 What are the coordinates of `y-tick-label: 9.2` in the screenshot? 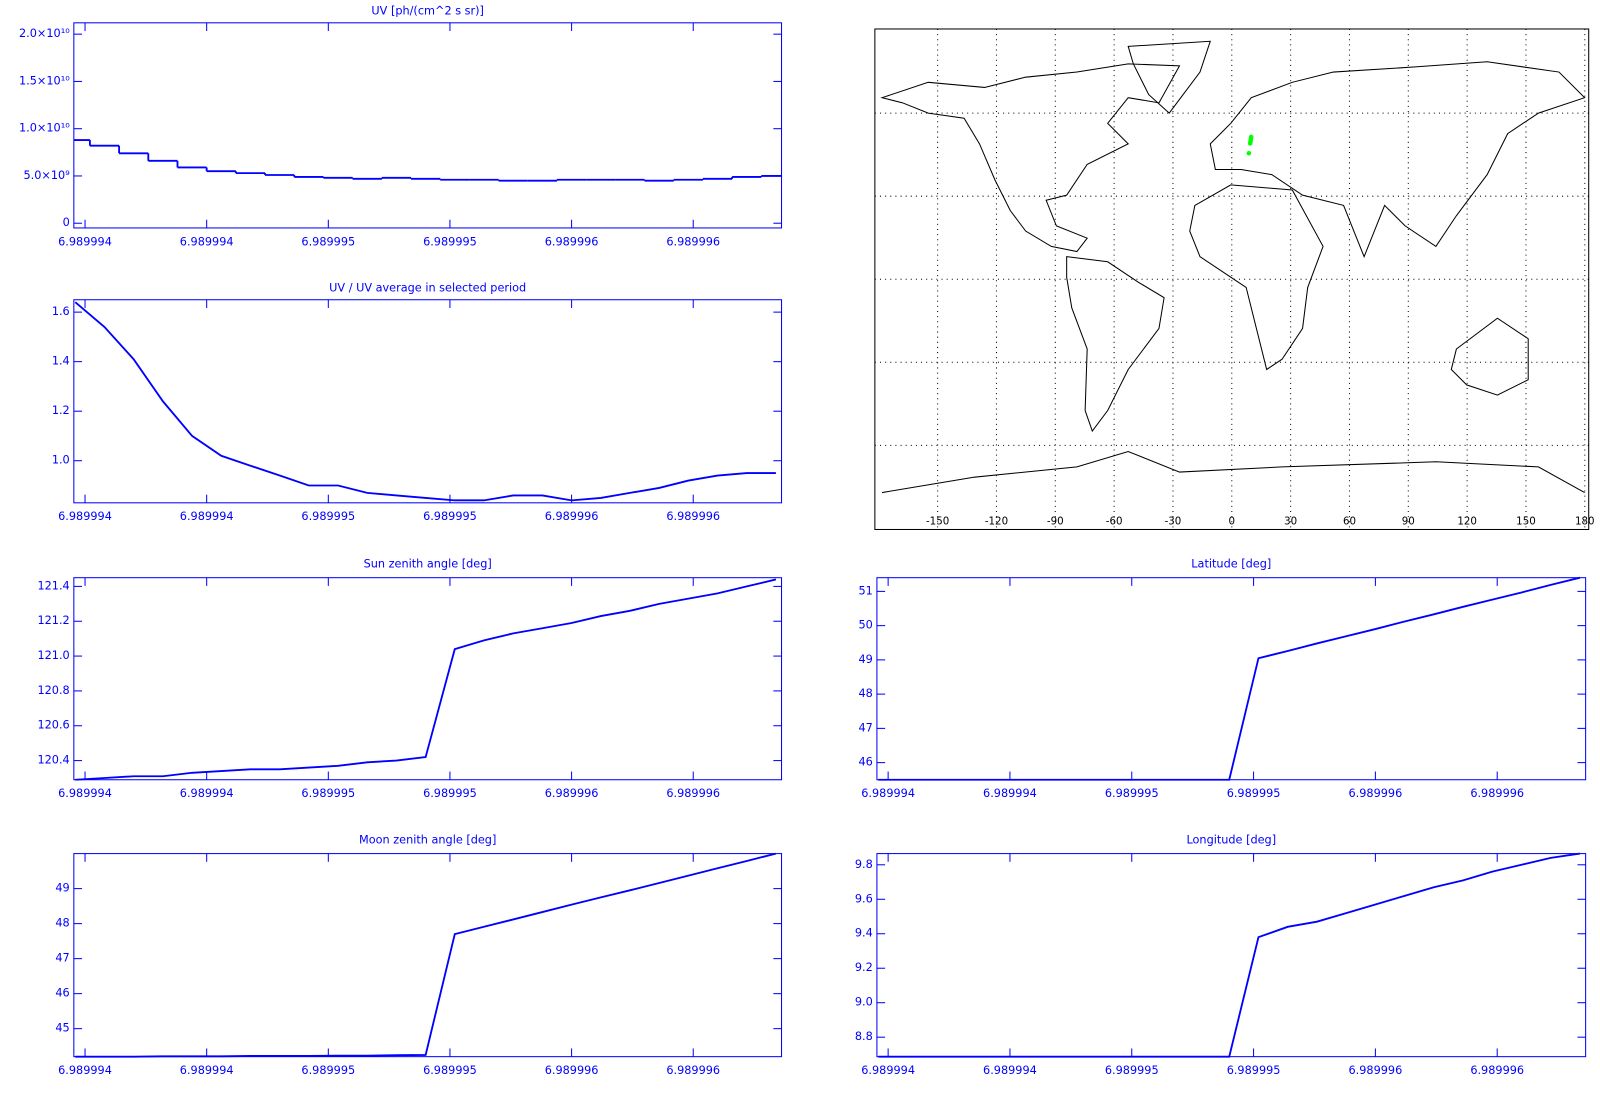 It's located at (864, 967).